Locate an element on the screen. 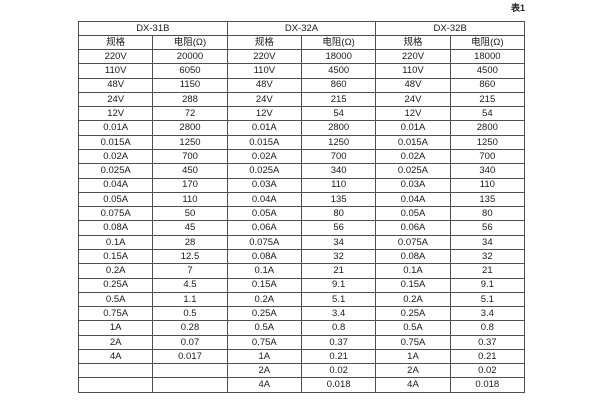 The image size is (600, 400). spec-cell: 0.05A is located at coordinates (264, 214).